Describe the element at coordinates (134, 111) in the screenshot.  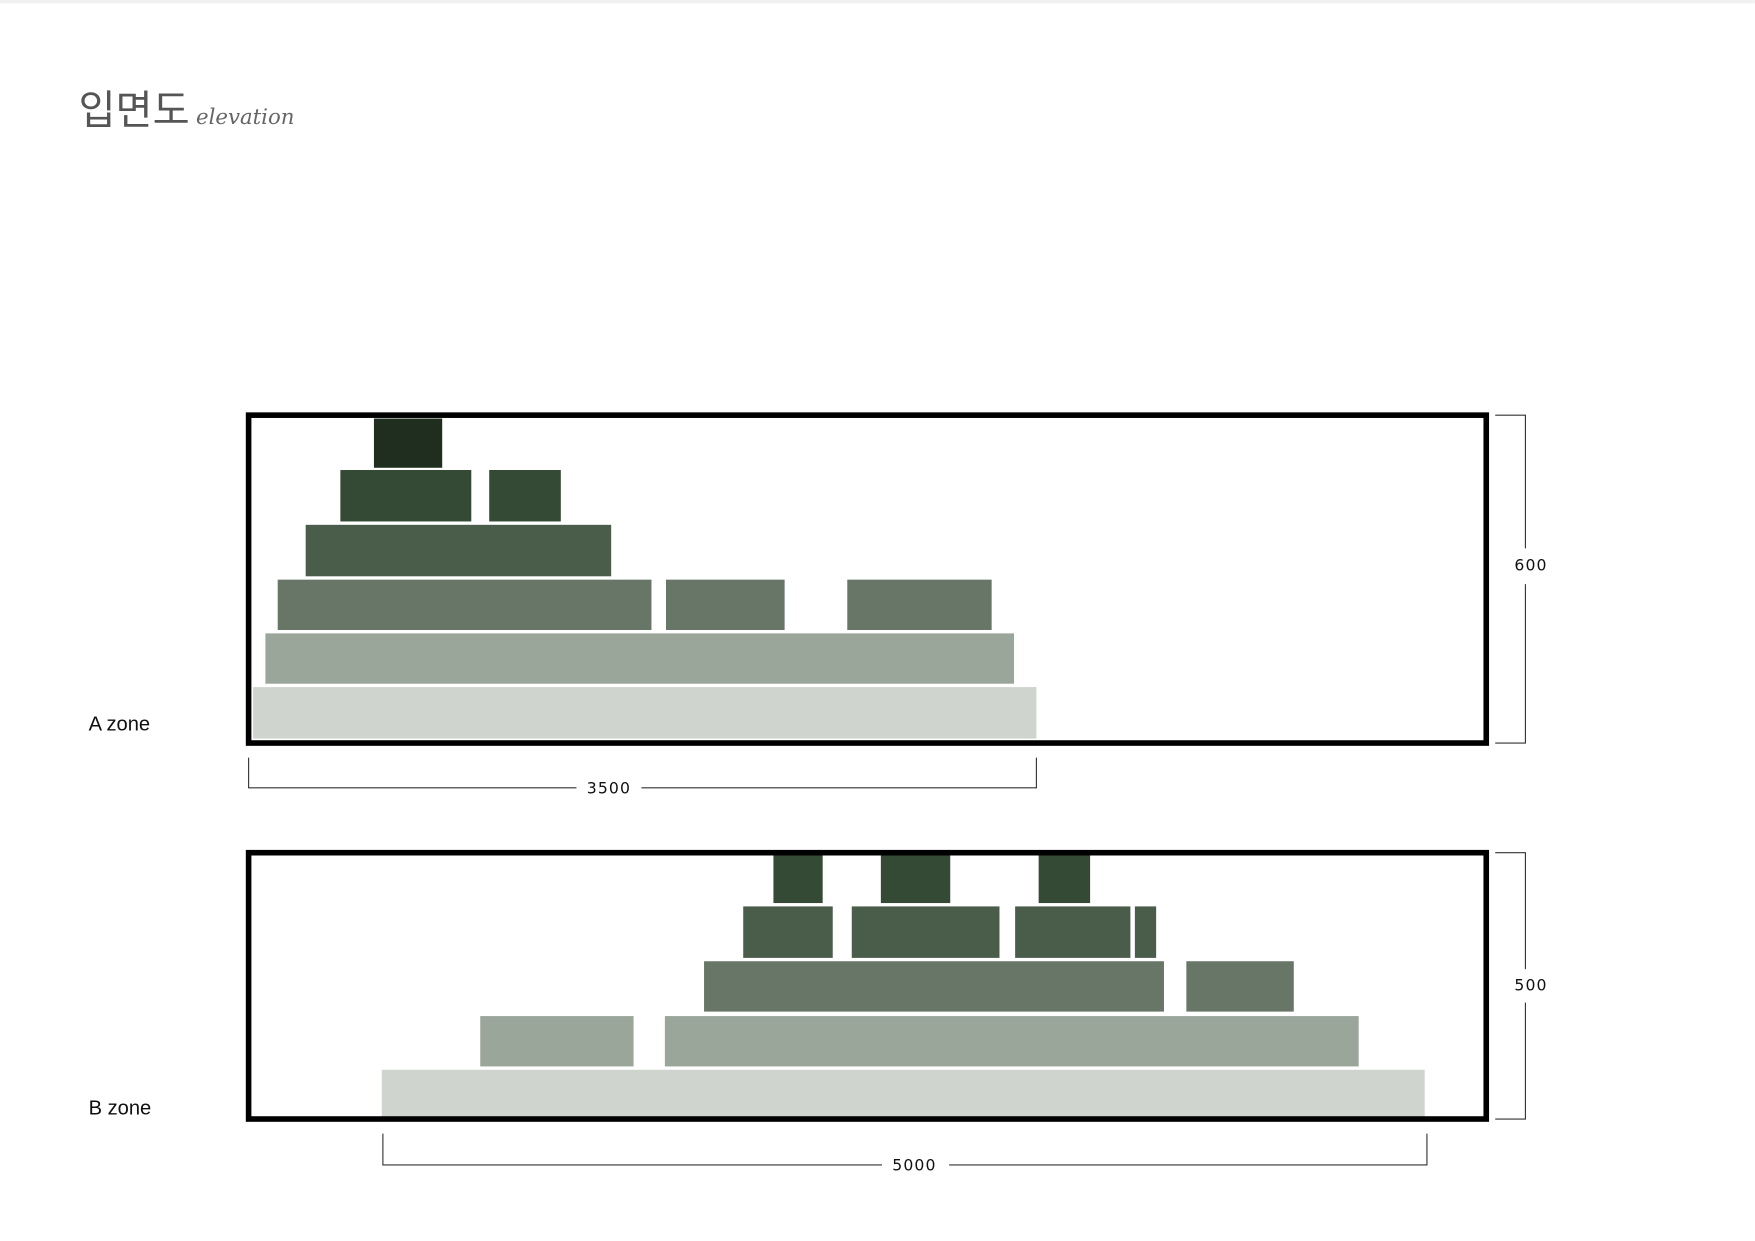
I see `title: 입면도` at that location.